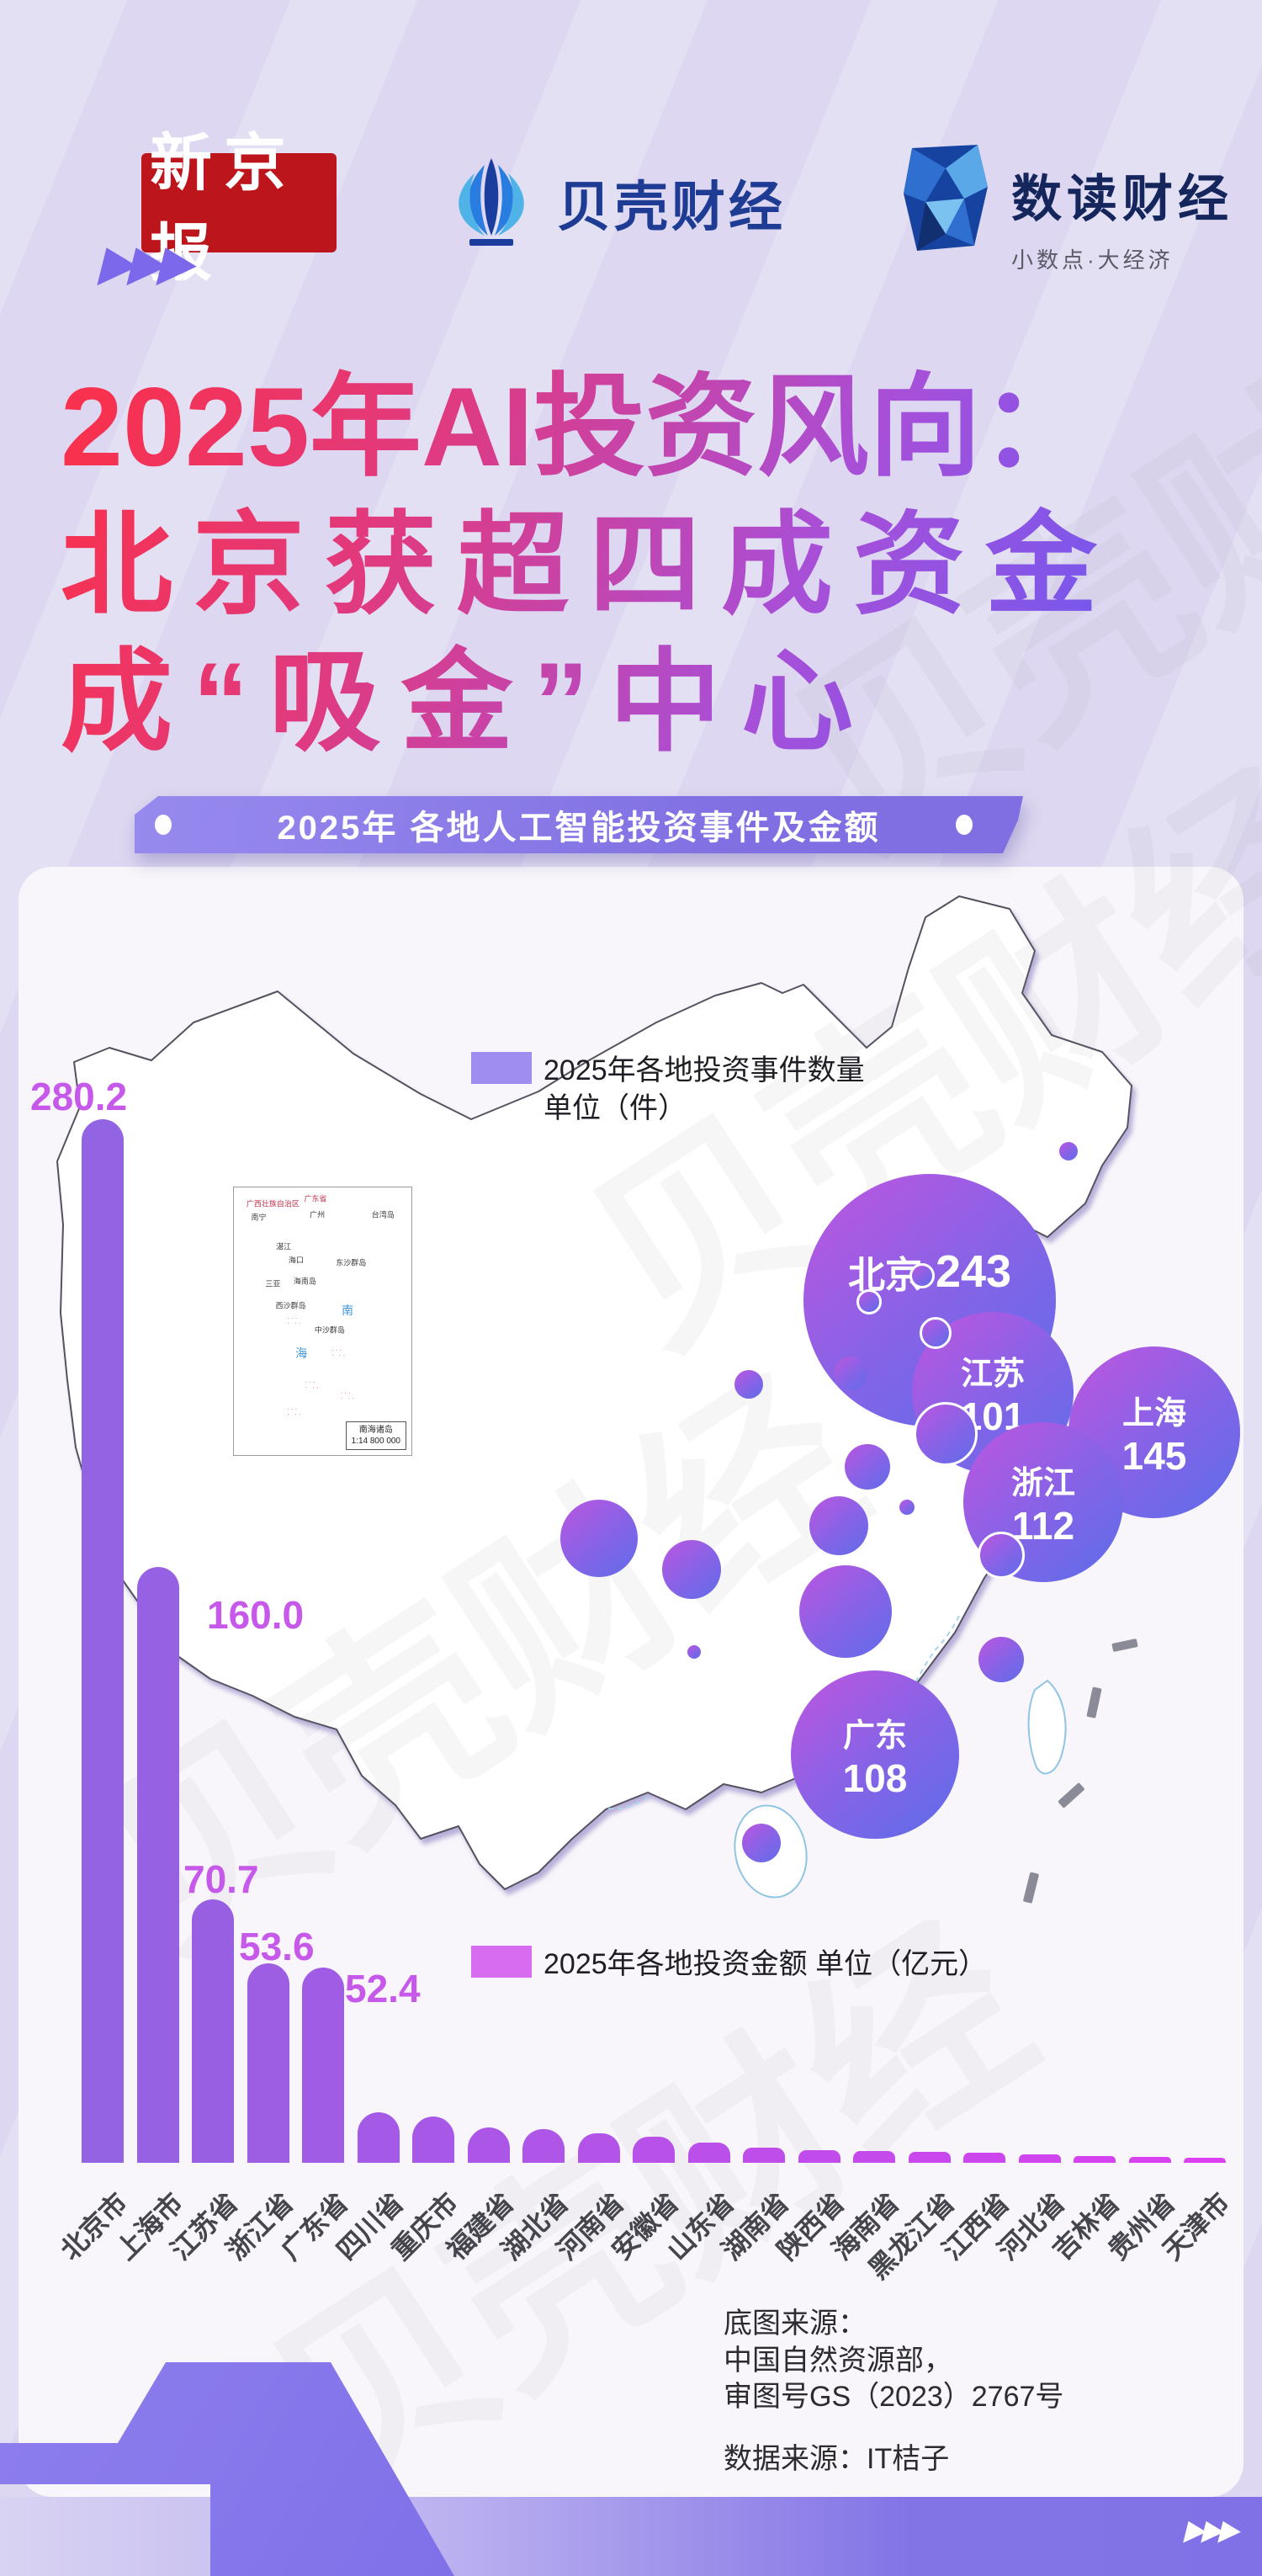 The height and width of the screenshot is (2576, 1262). Describe the element at coordinates (875, 1777) in the screenshot. I see `bubble-value: 108` at that location.